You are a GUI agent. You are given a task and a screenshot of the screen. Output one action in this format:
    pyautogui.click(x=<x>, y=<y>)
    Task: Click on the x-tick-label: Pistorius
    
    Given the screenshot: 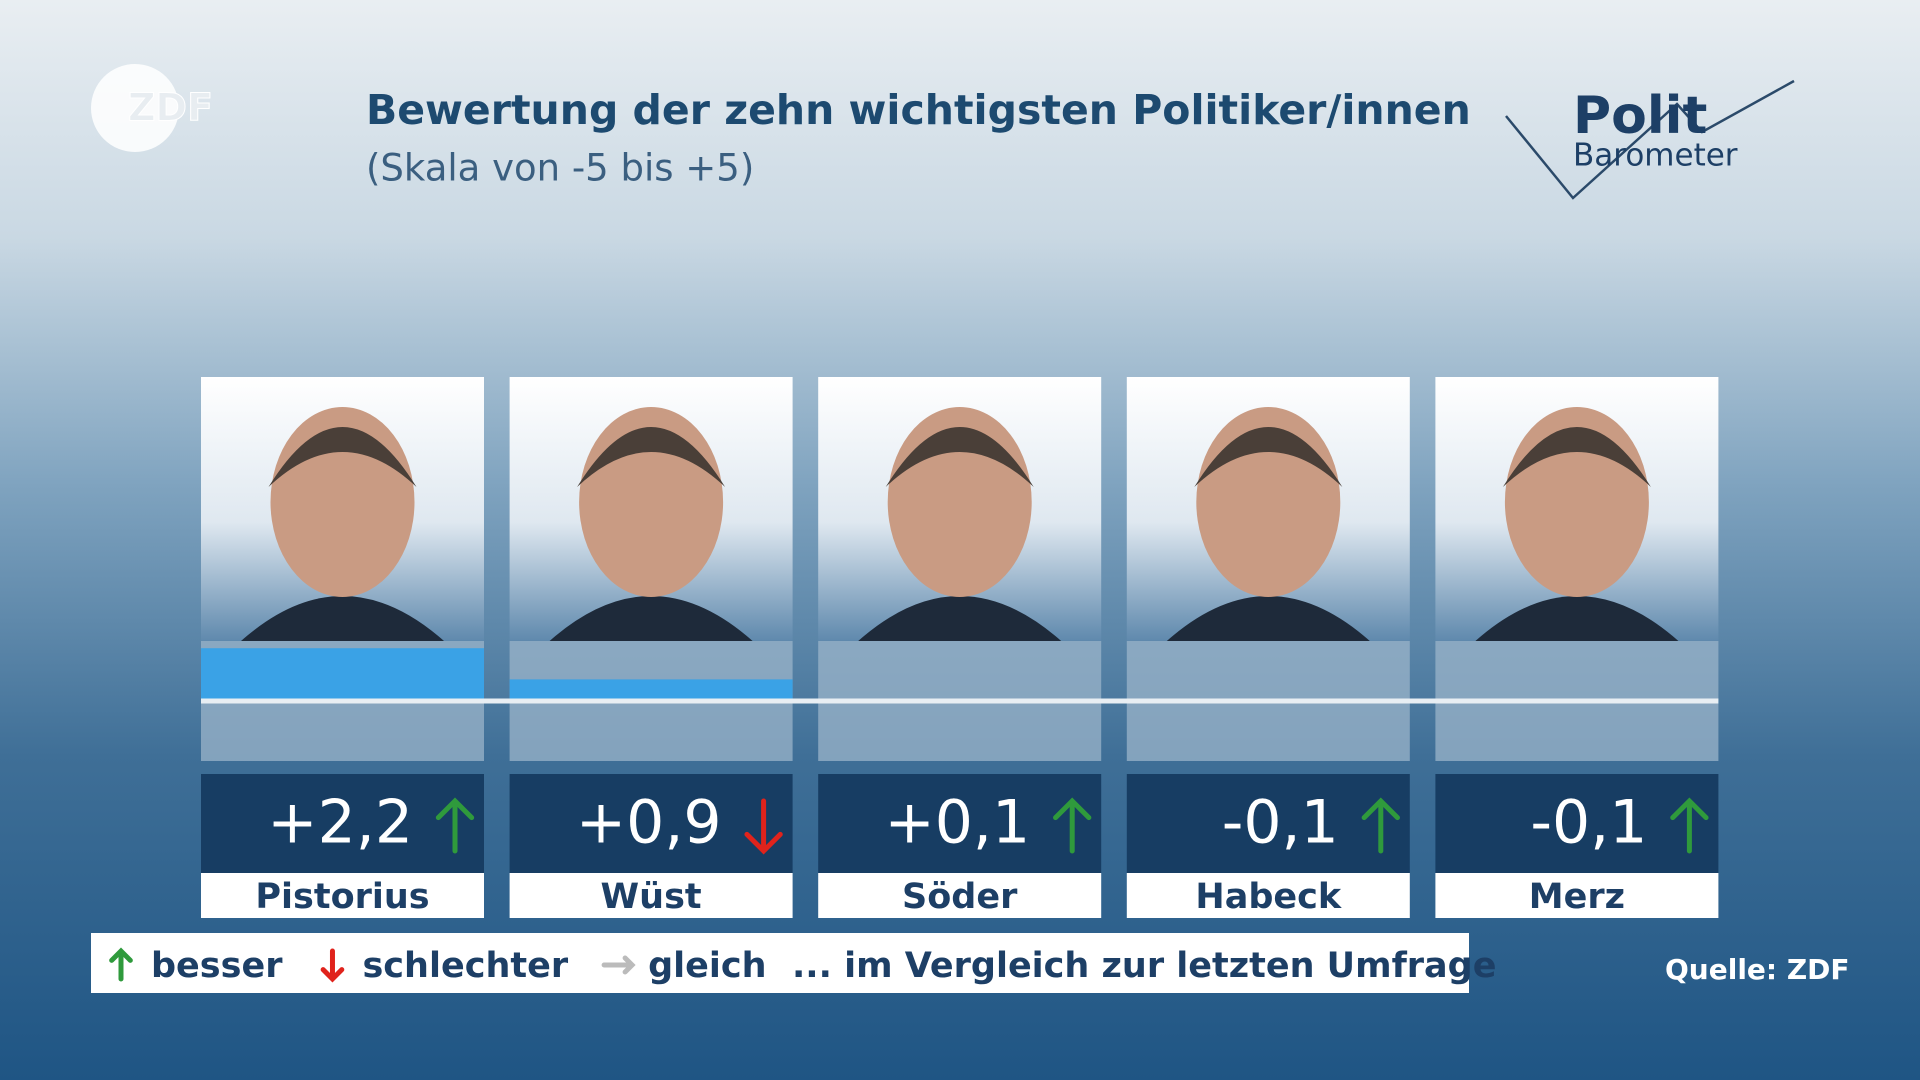 What is the action you would take?
    pyautogui.click(x=342, y=897)
    